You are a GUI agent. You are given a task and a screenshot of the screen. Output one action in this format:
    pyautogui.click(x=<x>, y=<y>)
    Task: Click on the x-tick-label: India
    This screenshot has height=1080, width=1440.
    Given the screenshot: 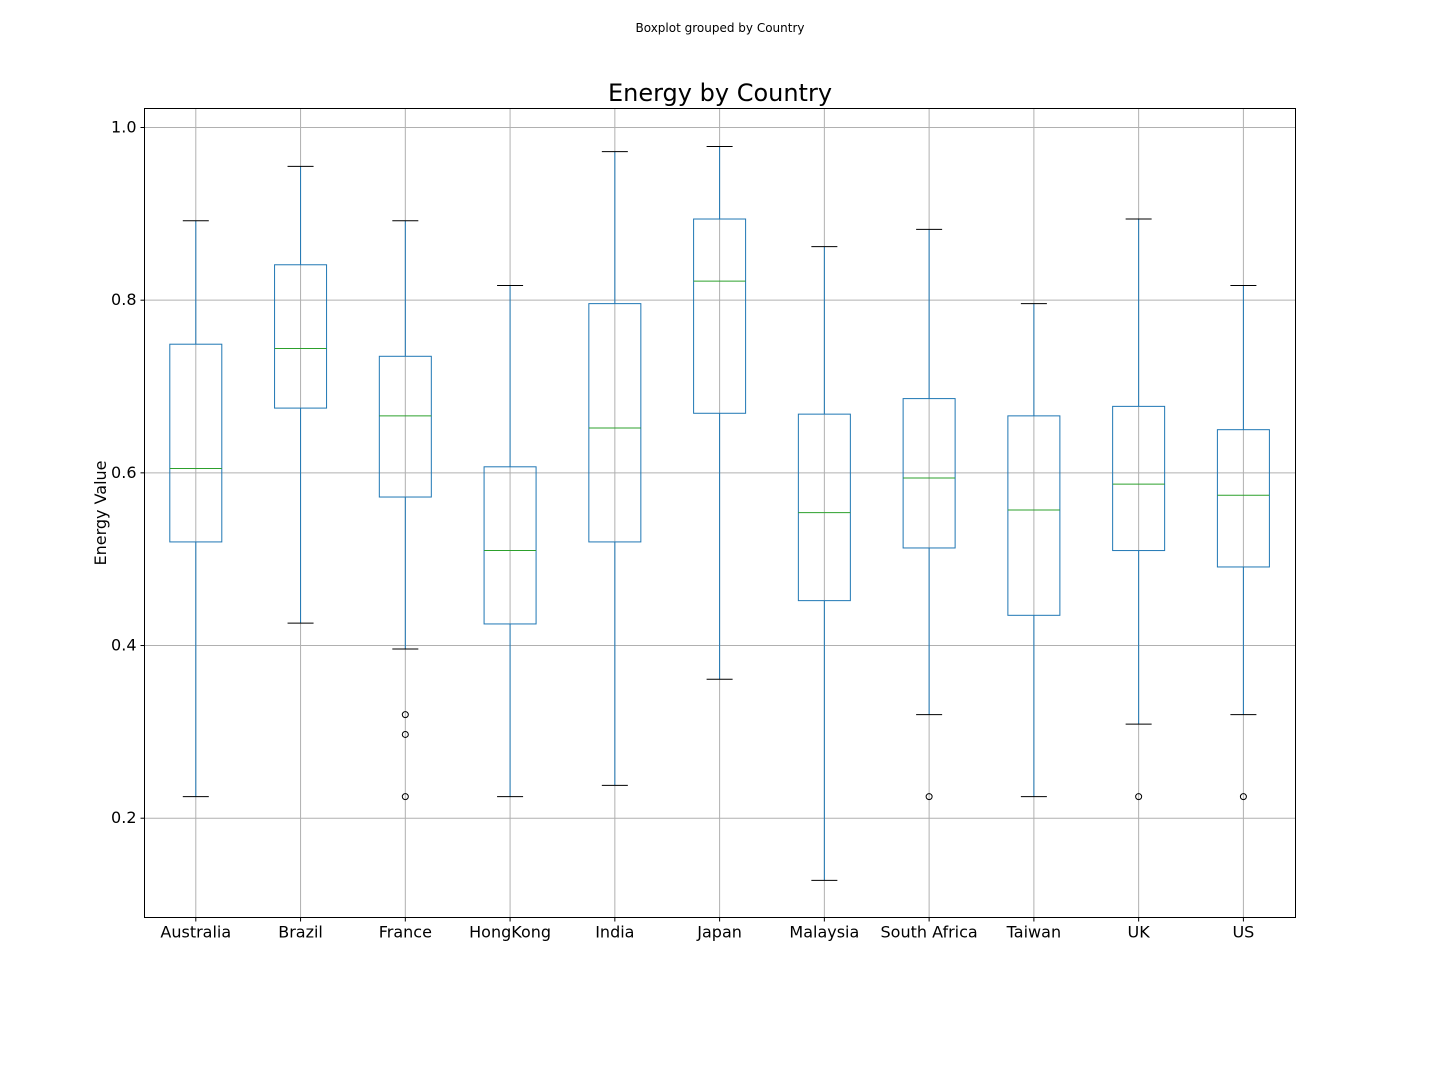 What is the action you would take?
    pyautogui.click(x=614, y=932)
    